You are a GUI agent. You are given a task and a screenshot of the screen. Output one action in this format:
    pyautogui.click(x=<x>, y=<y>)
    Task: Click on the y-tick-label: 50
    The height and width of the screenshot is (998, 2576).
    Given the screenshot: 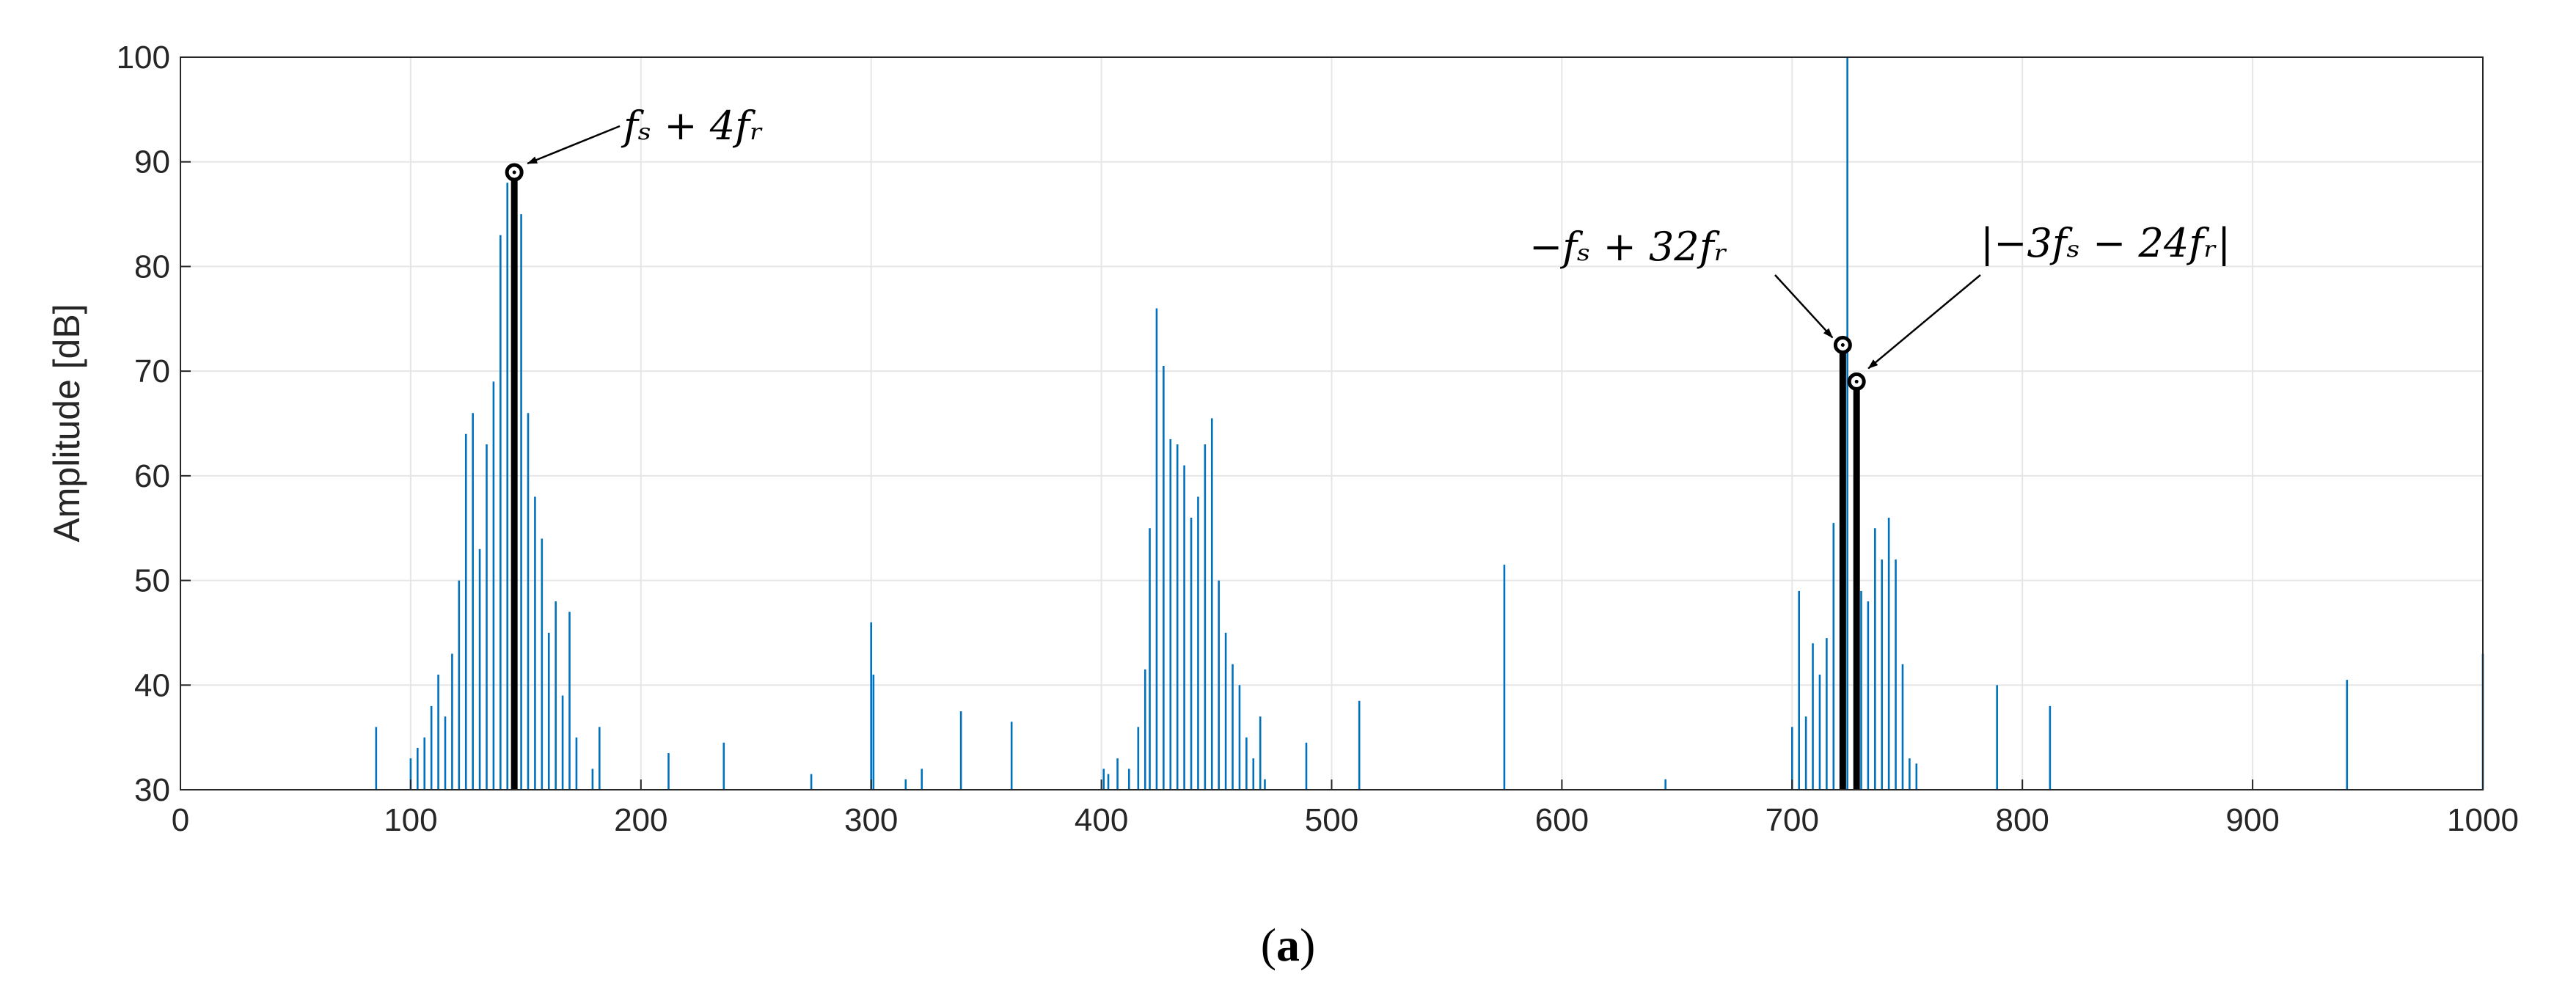 What is the action you would take?
    pyautogui.click(x=152, y=581)
    